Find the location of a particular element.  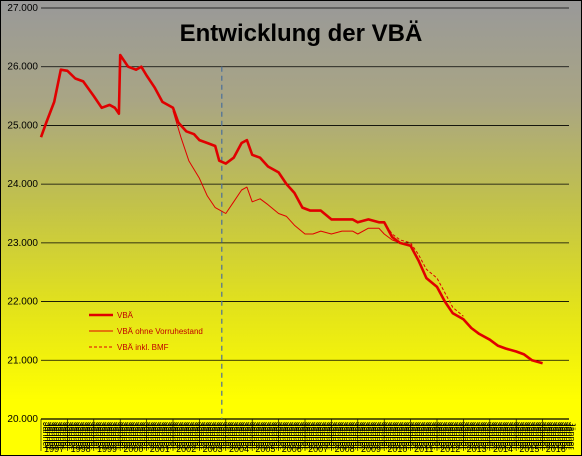

x-tick-label: 2002 is located at coordinates (186, 449).